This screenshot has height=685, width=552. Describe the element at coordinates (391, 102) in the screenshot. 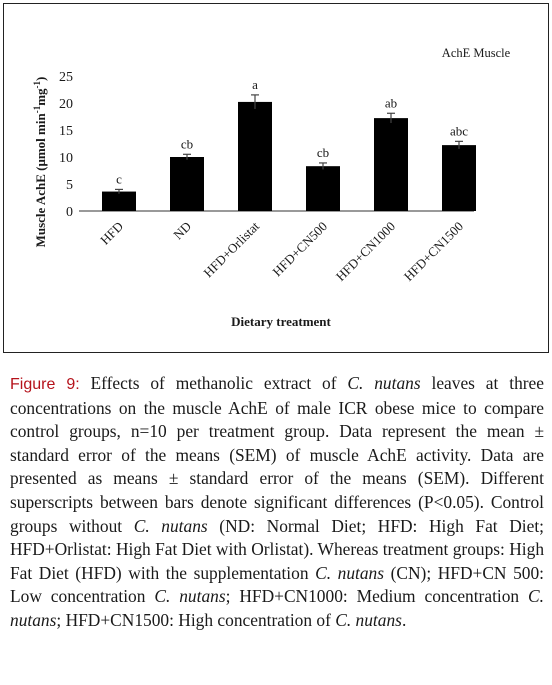

I see `significance-label: ab` at that location.